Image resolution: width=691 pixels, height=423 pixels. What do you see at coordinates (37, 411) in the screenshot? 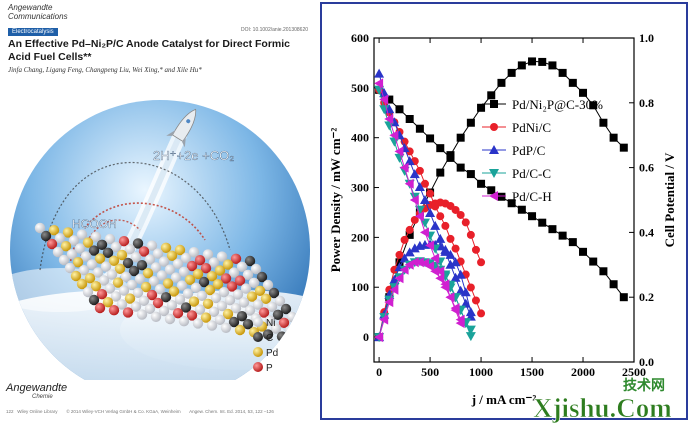
I see `publisher-name: Wiley Online Library` at bounding box center [37, 411].